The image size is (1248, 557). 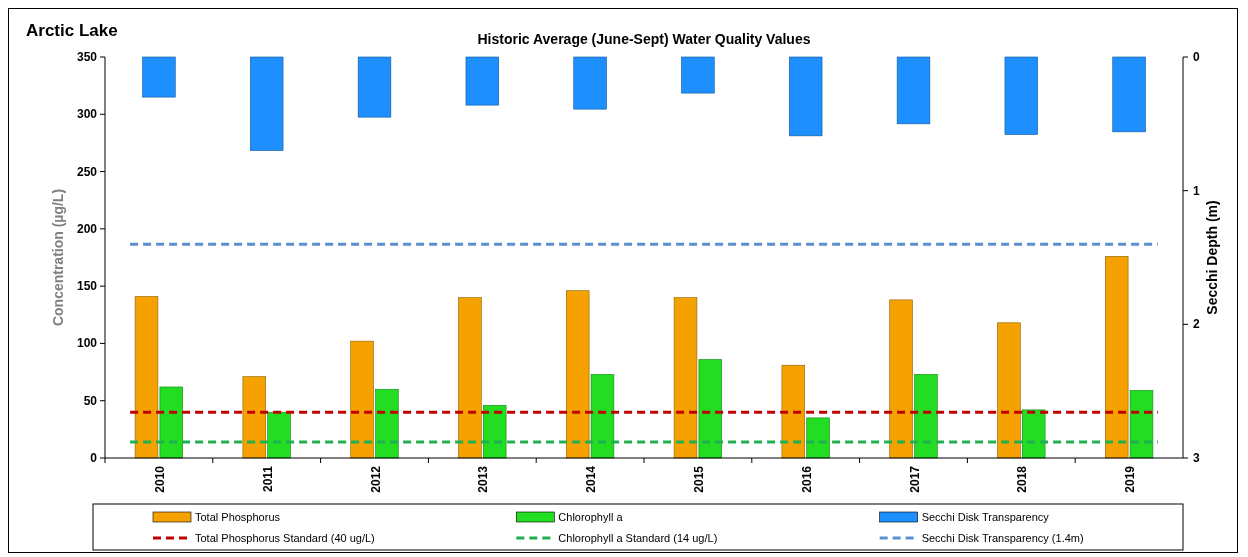 What do you see at coordinates (638, 538) in the screenshot?
I see `legend-label: Chlorophyll a Standard (14 ug/L)` at bounding box center [638, 538].